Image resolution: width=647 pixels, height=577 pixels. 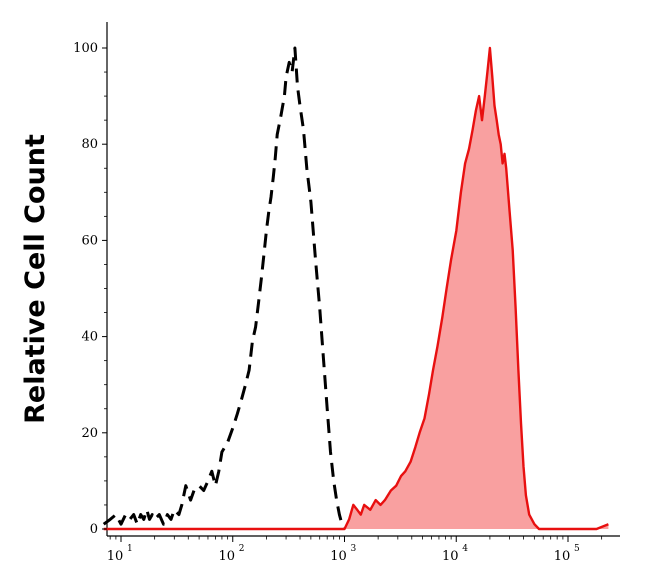 I want to click on x-tick-exponent: 1, so click(x=130, y=549).